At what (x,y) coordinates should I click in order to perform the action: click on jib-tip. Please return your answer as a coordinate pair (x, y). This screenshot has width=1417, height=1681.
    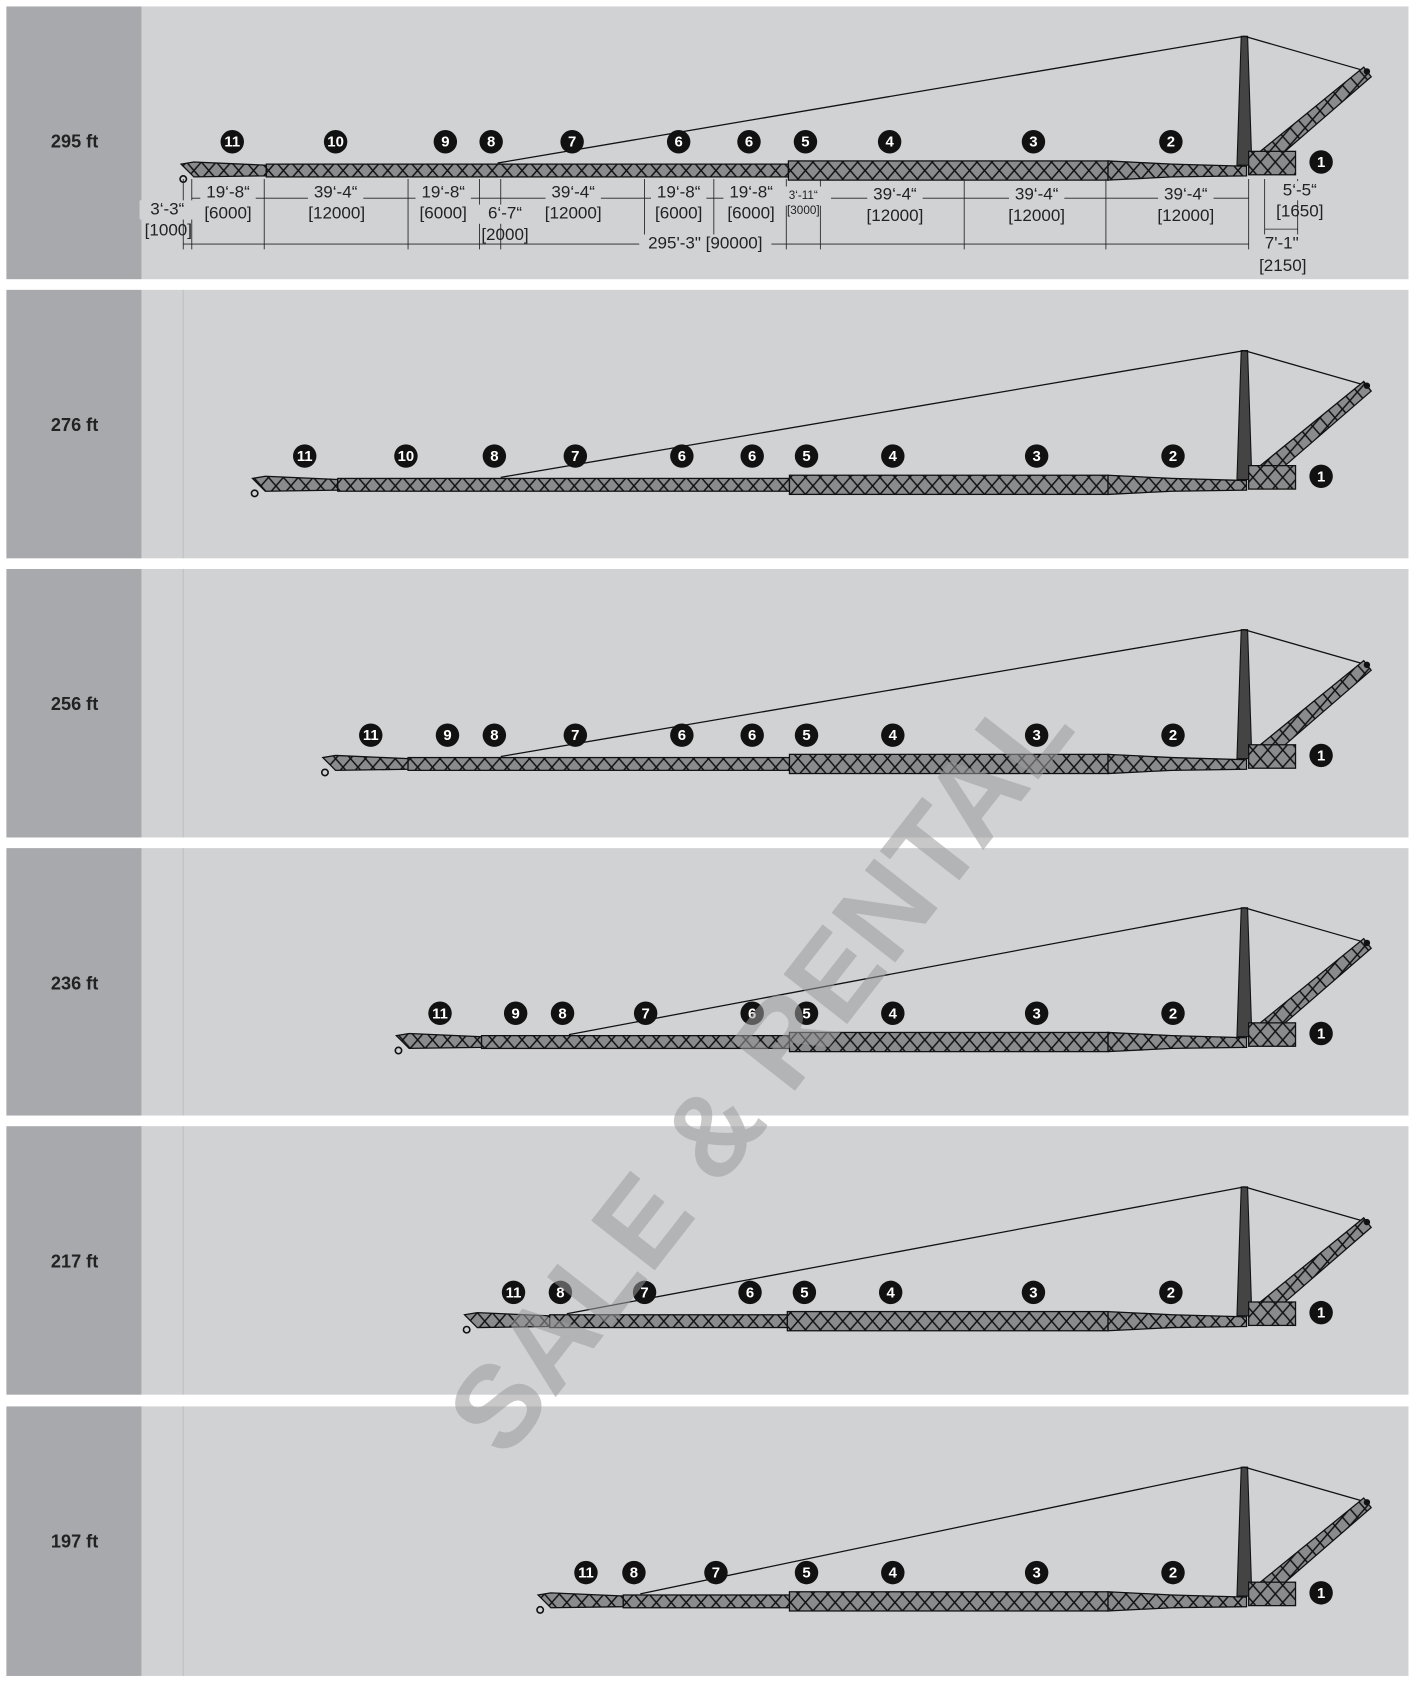
    Looking at the image, I should click on (580, 1600).